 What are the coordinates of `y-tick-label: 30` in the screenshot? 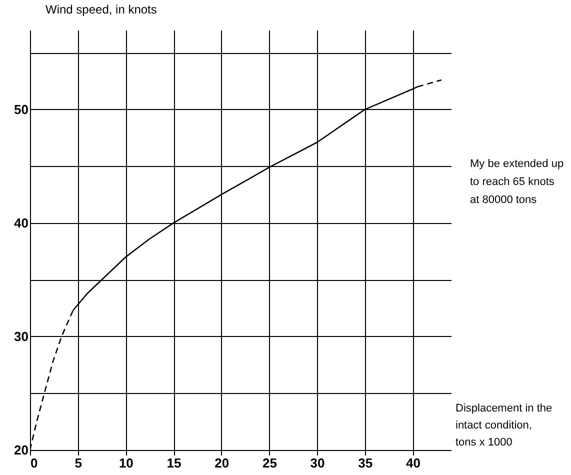 It's located at (21, 336).